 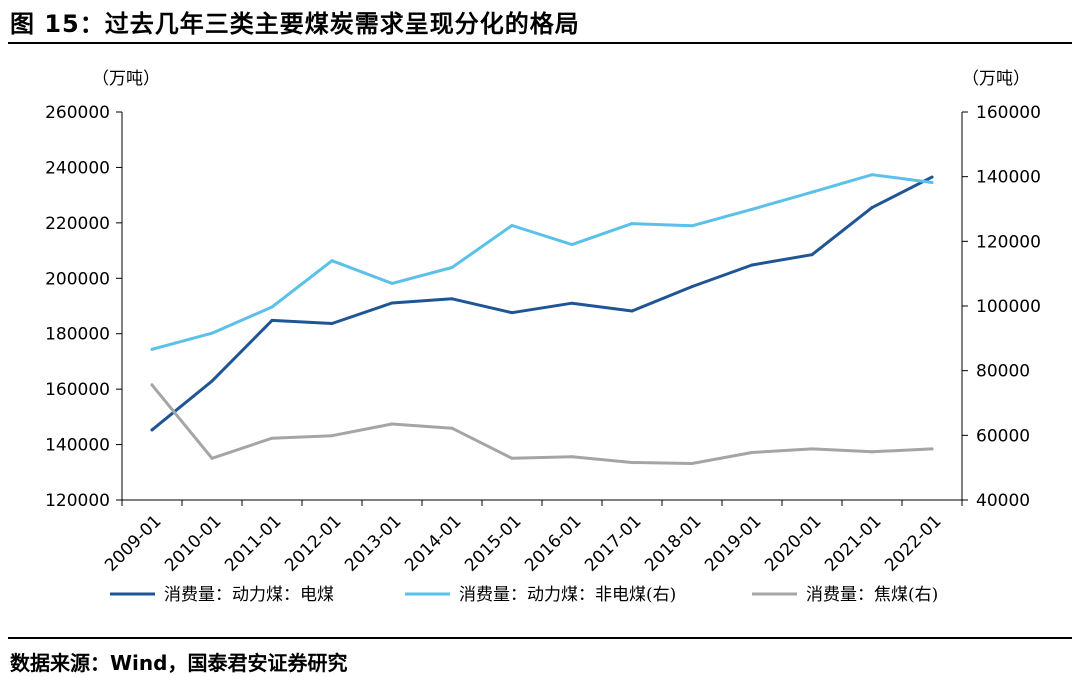 What do you see at coordinates (77, 390) in the screenshot?
I see `left-tick-label: 160000` at bounding box center [77, 390].